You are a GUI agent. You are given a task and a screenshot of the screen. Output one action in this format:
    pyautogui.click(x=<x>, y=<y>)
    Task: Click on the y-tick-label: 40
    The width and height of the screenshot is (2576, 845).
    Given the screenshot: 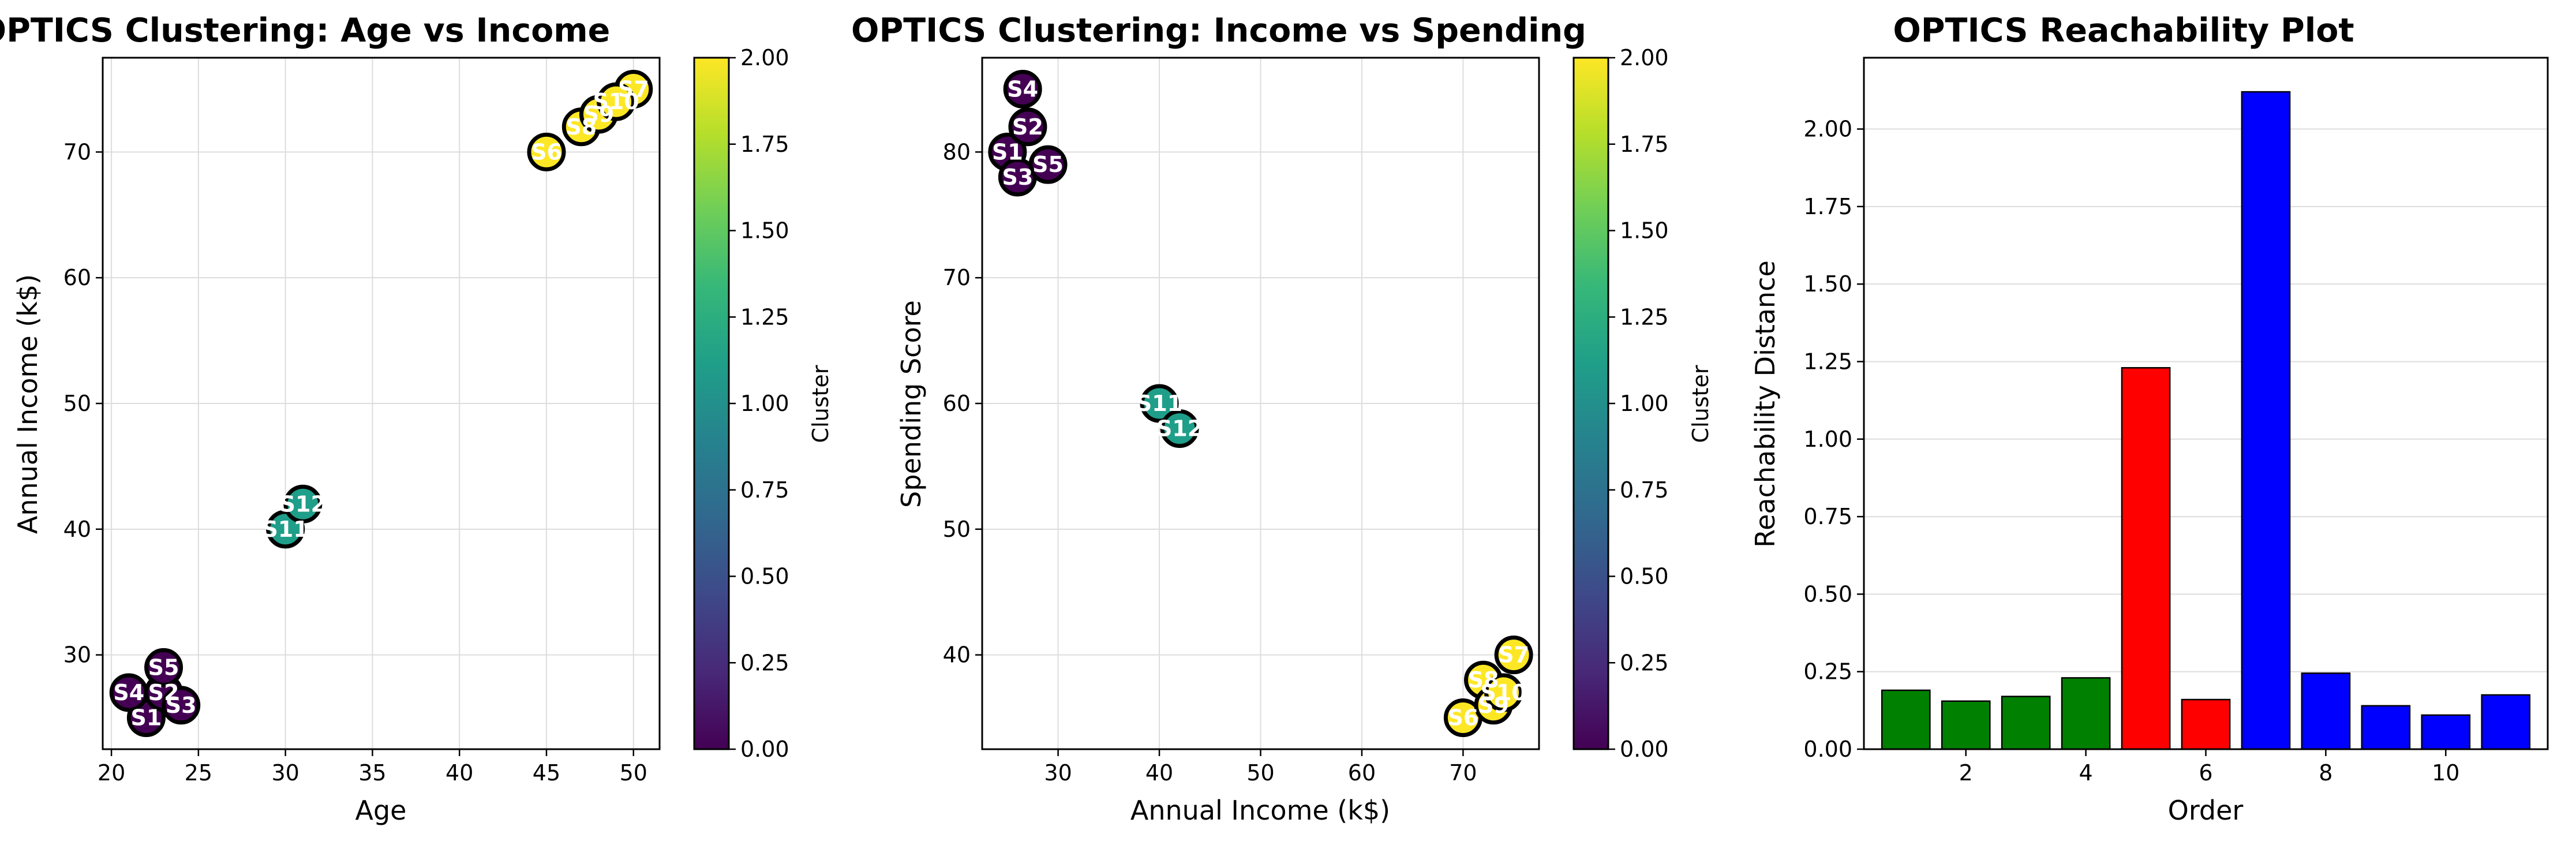 What is the action you would take?
    pyautogui.click(x=77, y=529)
    